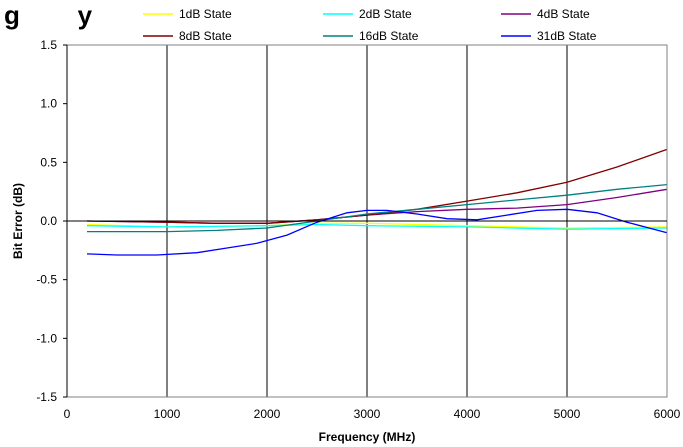  What do you see at coordinates (567, 36) in the screenshot?
I see `legend-label: 31dB State` at bounding box center [567, 36].